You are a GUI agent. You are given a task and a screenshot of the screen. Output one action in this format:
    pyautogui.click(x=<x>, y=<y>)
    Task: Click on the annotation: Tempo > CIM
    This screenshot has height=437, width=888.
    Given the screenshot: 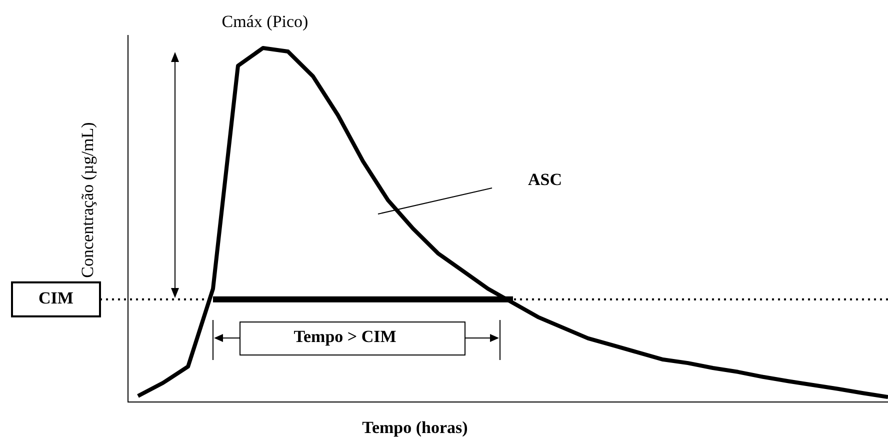 What is the action you would take?
    pyautogui.click(x=345, y=337)
    